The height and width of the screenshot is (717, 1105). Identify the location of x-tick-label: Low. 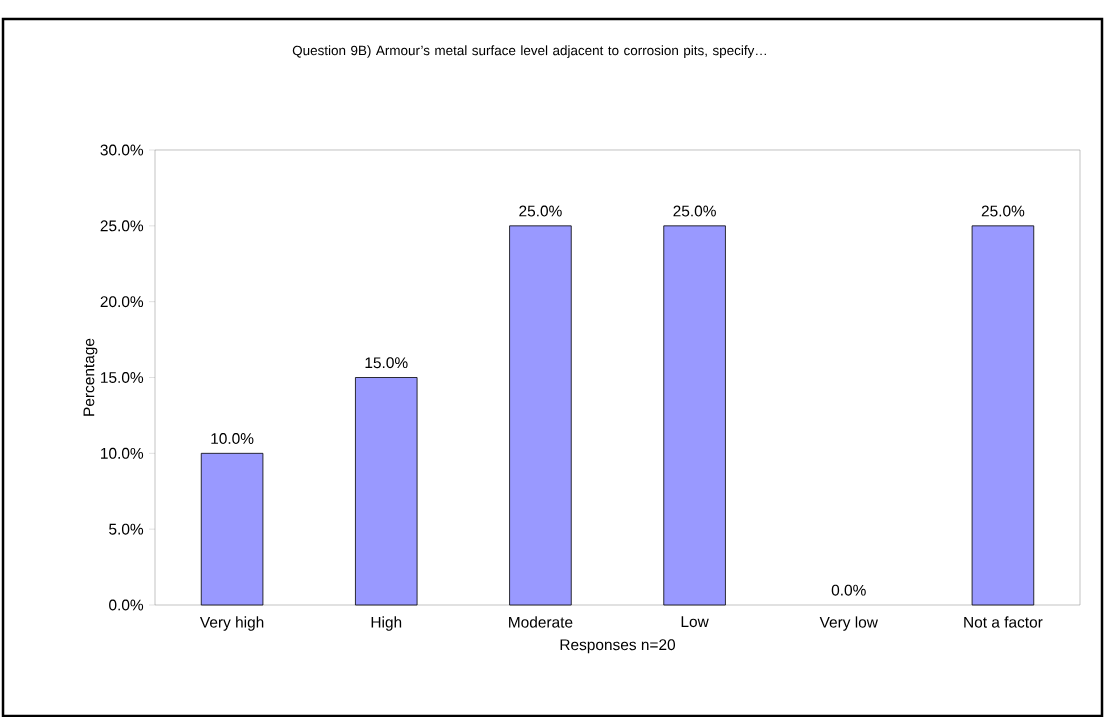
(695, 622).